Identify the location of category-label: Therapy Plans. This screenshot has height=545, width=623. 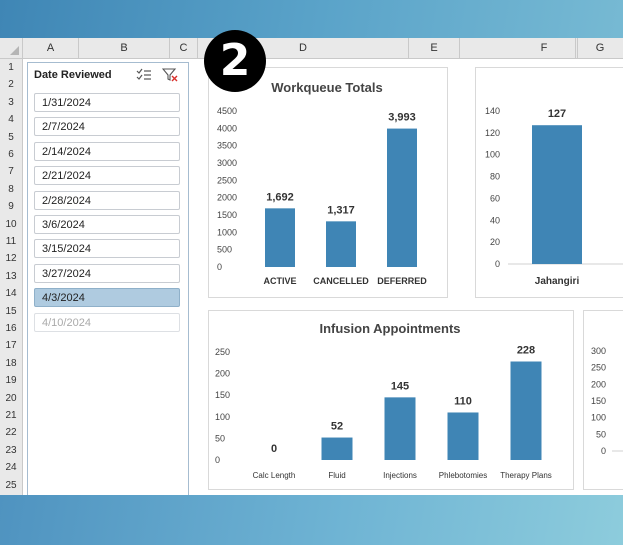
(526, 475).